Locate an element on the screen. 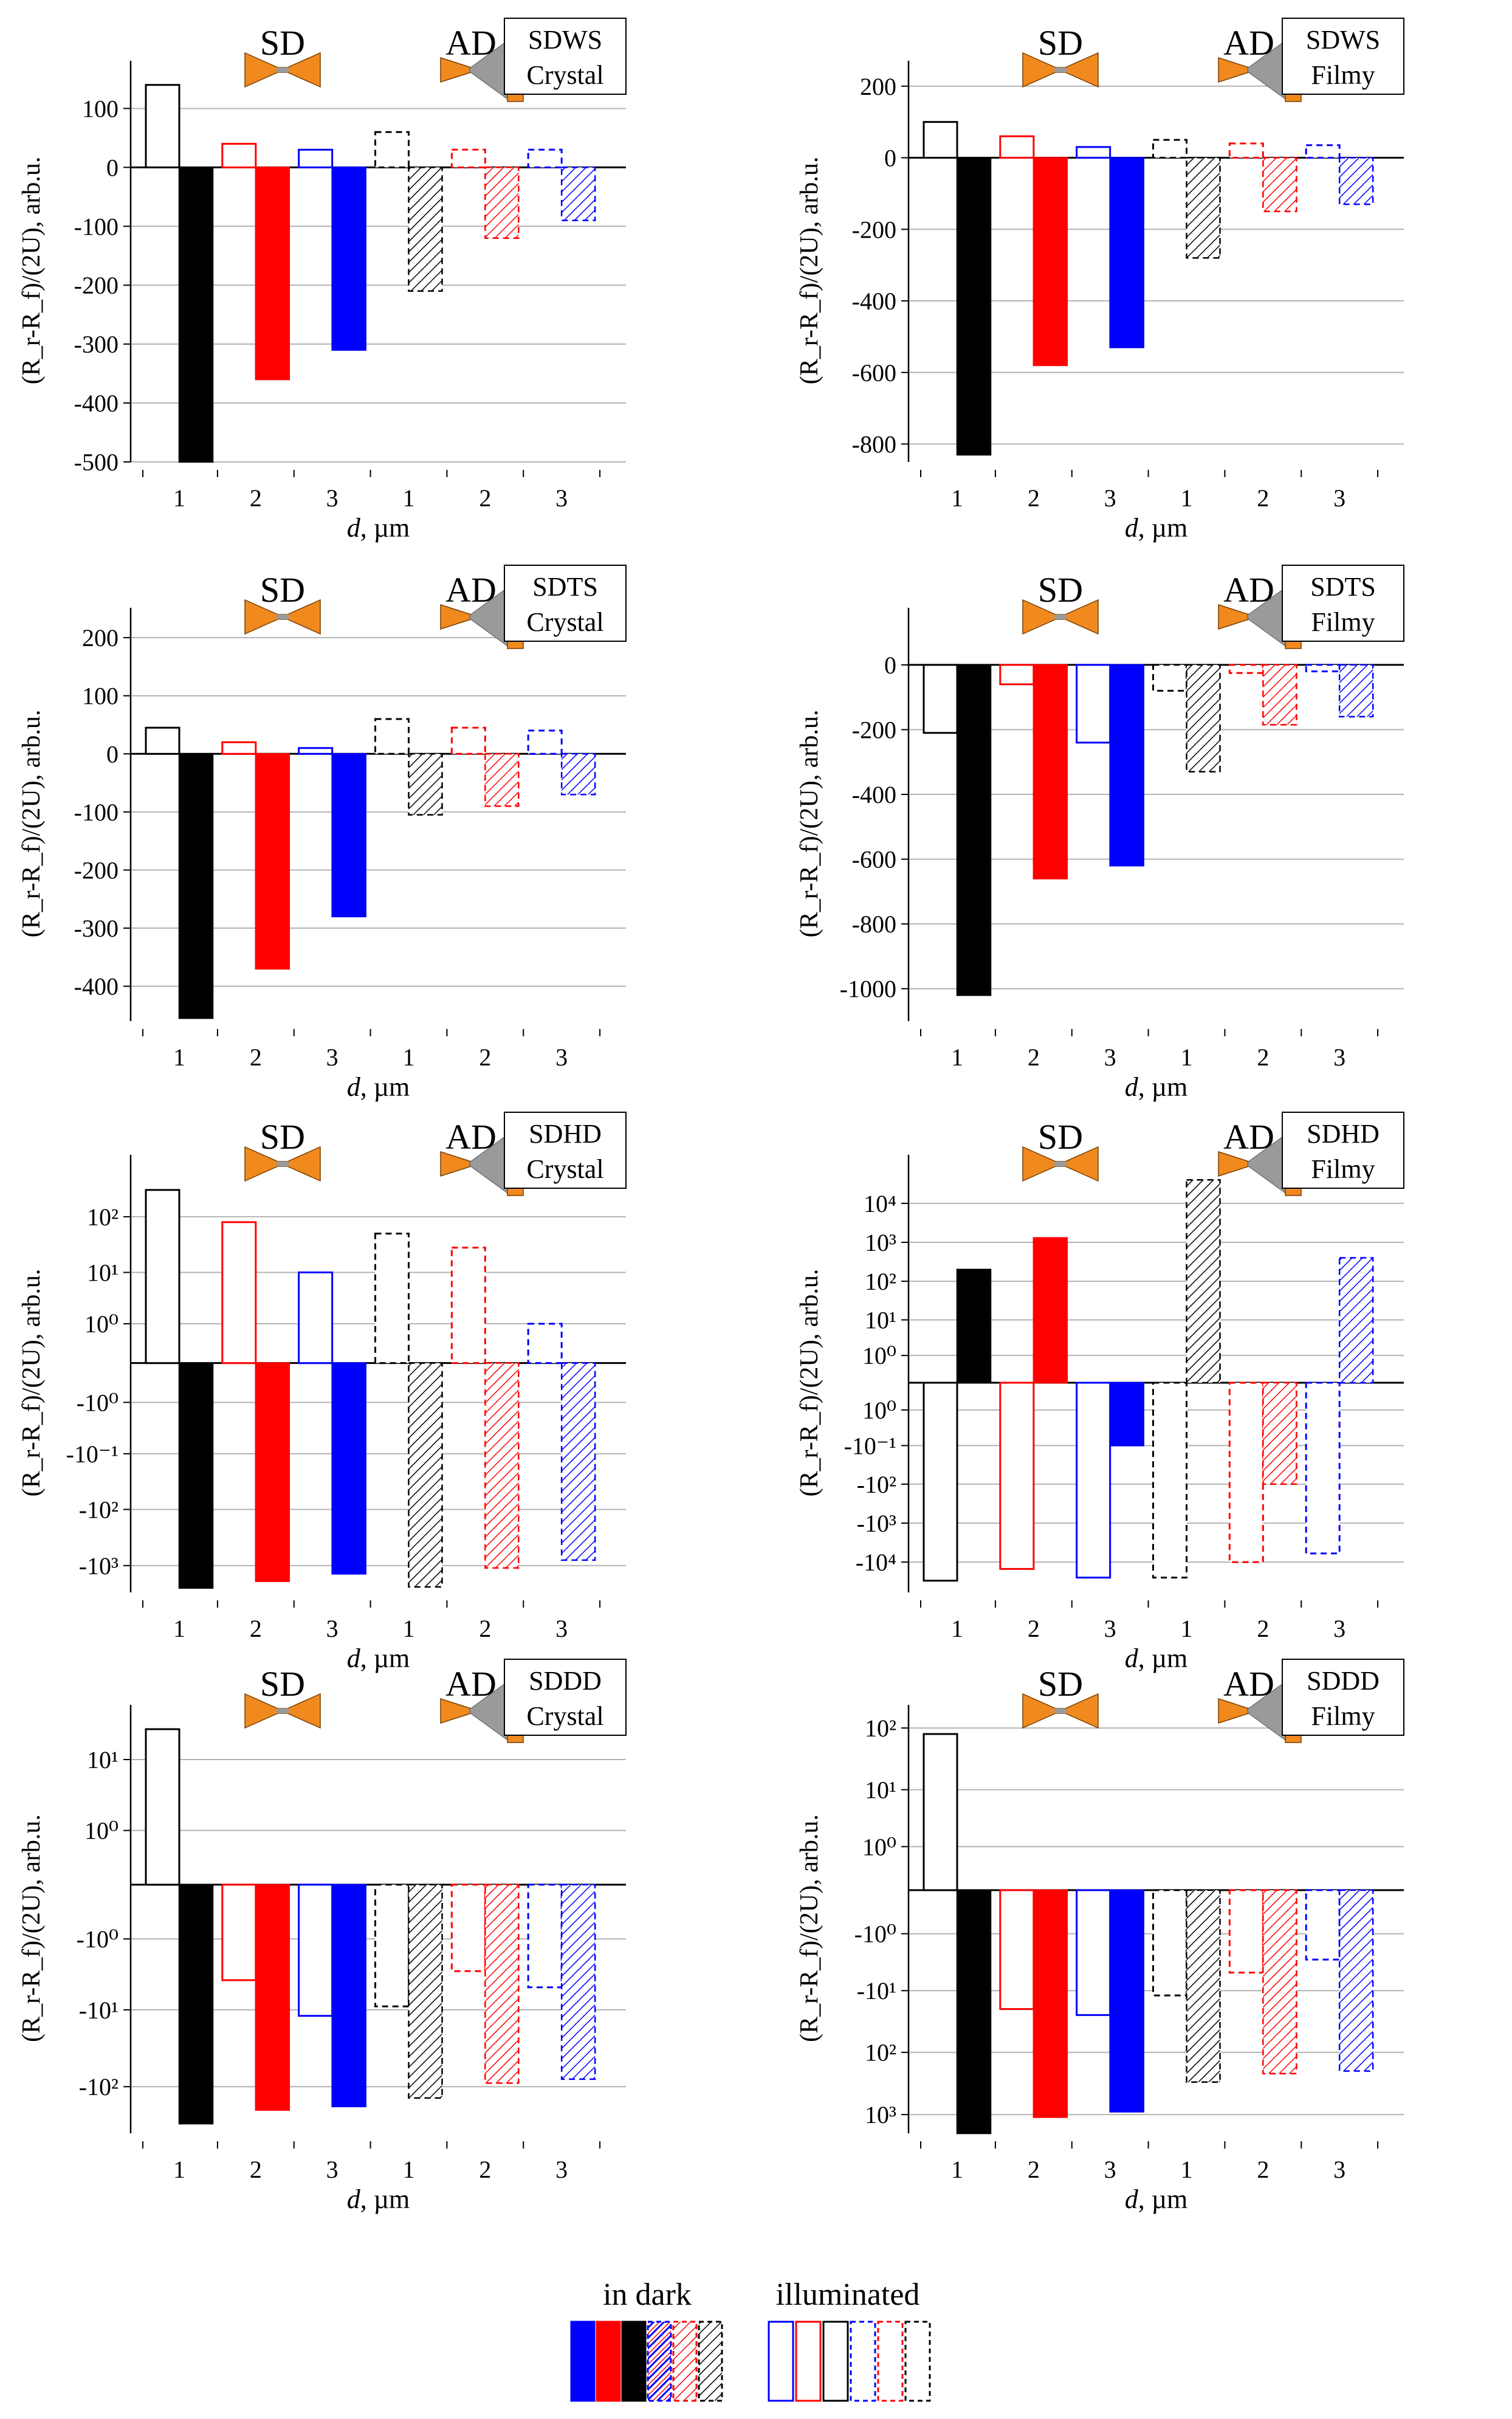 This screenshot has width=1512, height=2419. y-tick-label: -10⁻¹ is located at coordinates (92, 1454).